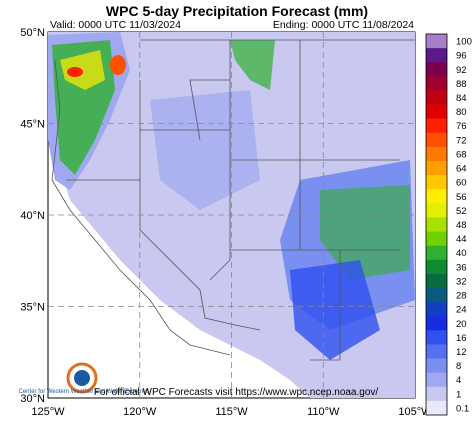  What do you see at coordinates (461, 211) in the screenshot?
I see `legend-label: 52` at bounding box center [461, 211].